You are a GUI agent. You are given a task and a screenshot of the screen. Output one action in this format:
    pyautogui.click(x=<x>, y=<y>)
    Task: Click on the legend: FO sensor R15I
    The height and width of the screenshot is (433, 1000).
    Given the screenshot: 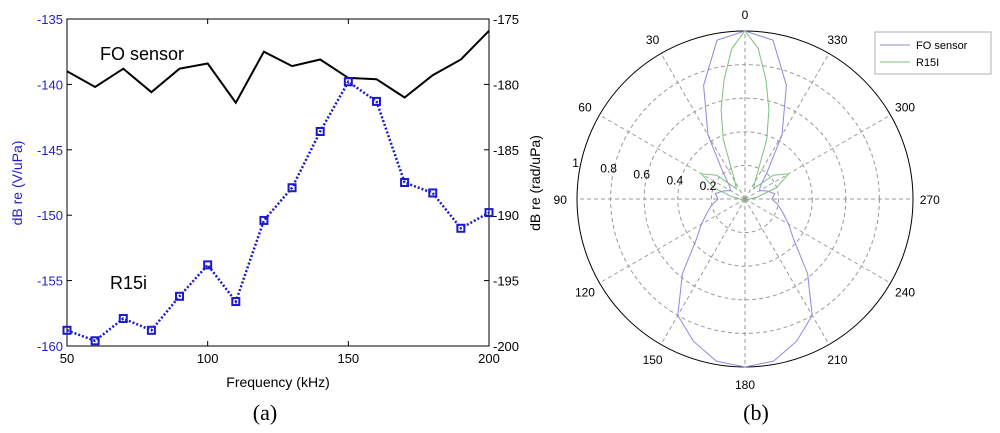 What is the action you would take?
    pyautogui.click(x=933, y=53)
    